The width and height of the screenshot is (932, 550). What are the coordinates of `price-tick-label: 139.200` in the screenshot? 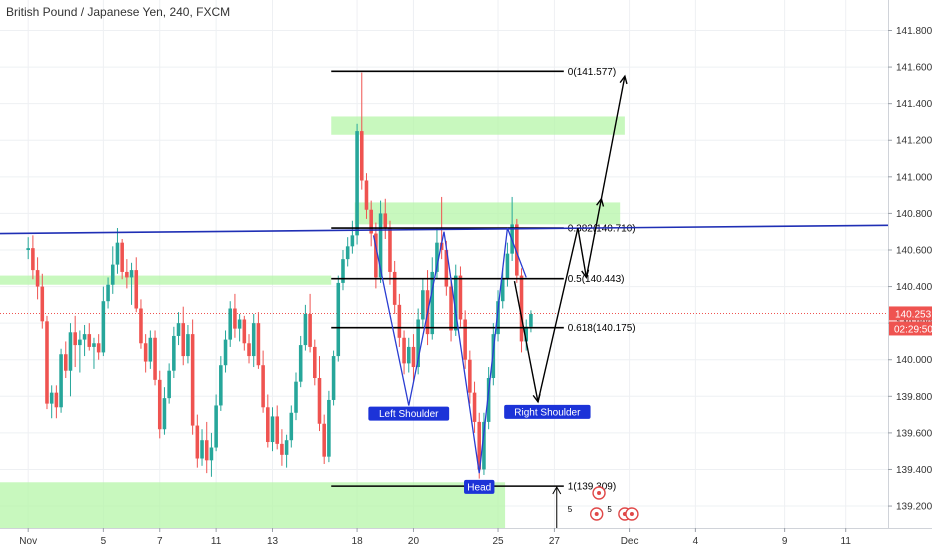 It's located at (914, 507).